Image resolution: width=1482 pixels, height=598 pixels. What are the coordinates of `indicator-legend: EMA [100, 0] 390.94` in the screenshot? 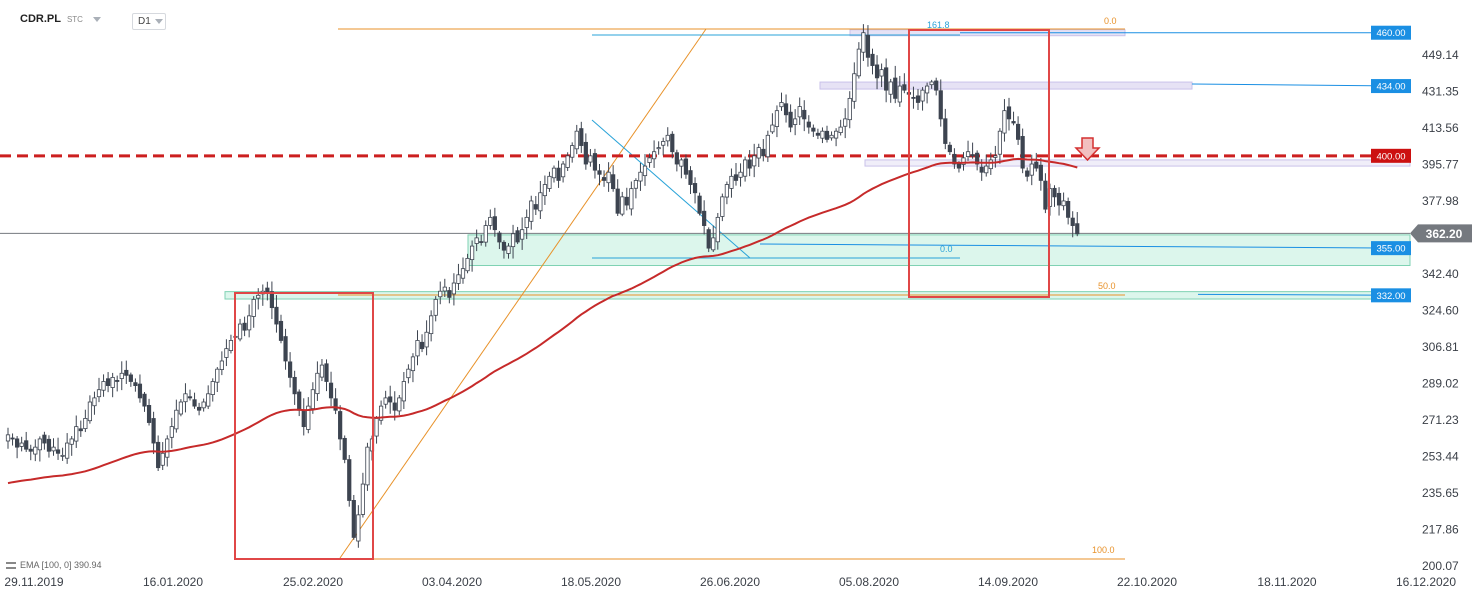 It's located at (54, 565).